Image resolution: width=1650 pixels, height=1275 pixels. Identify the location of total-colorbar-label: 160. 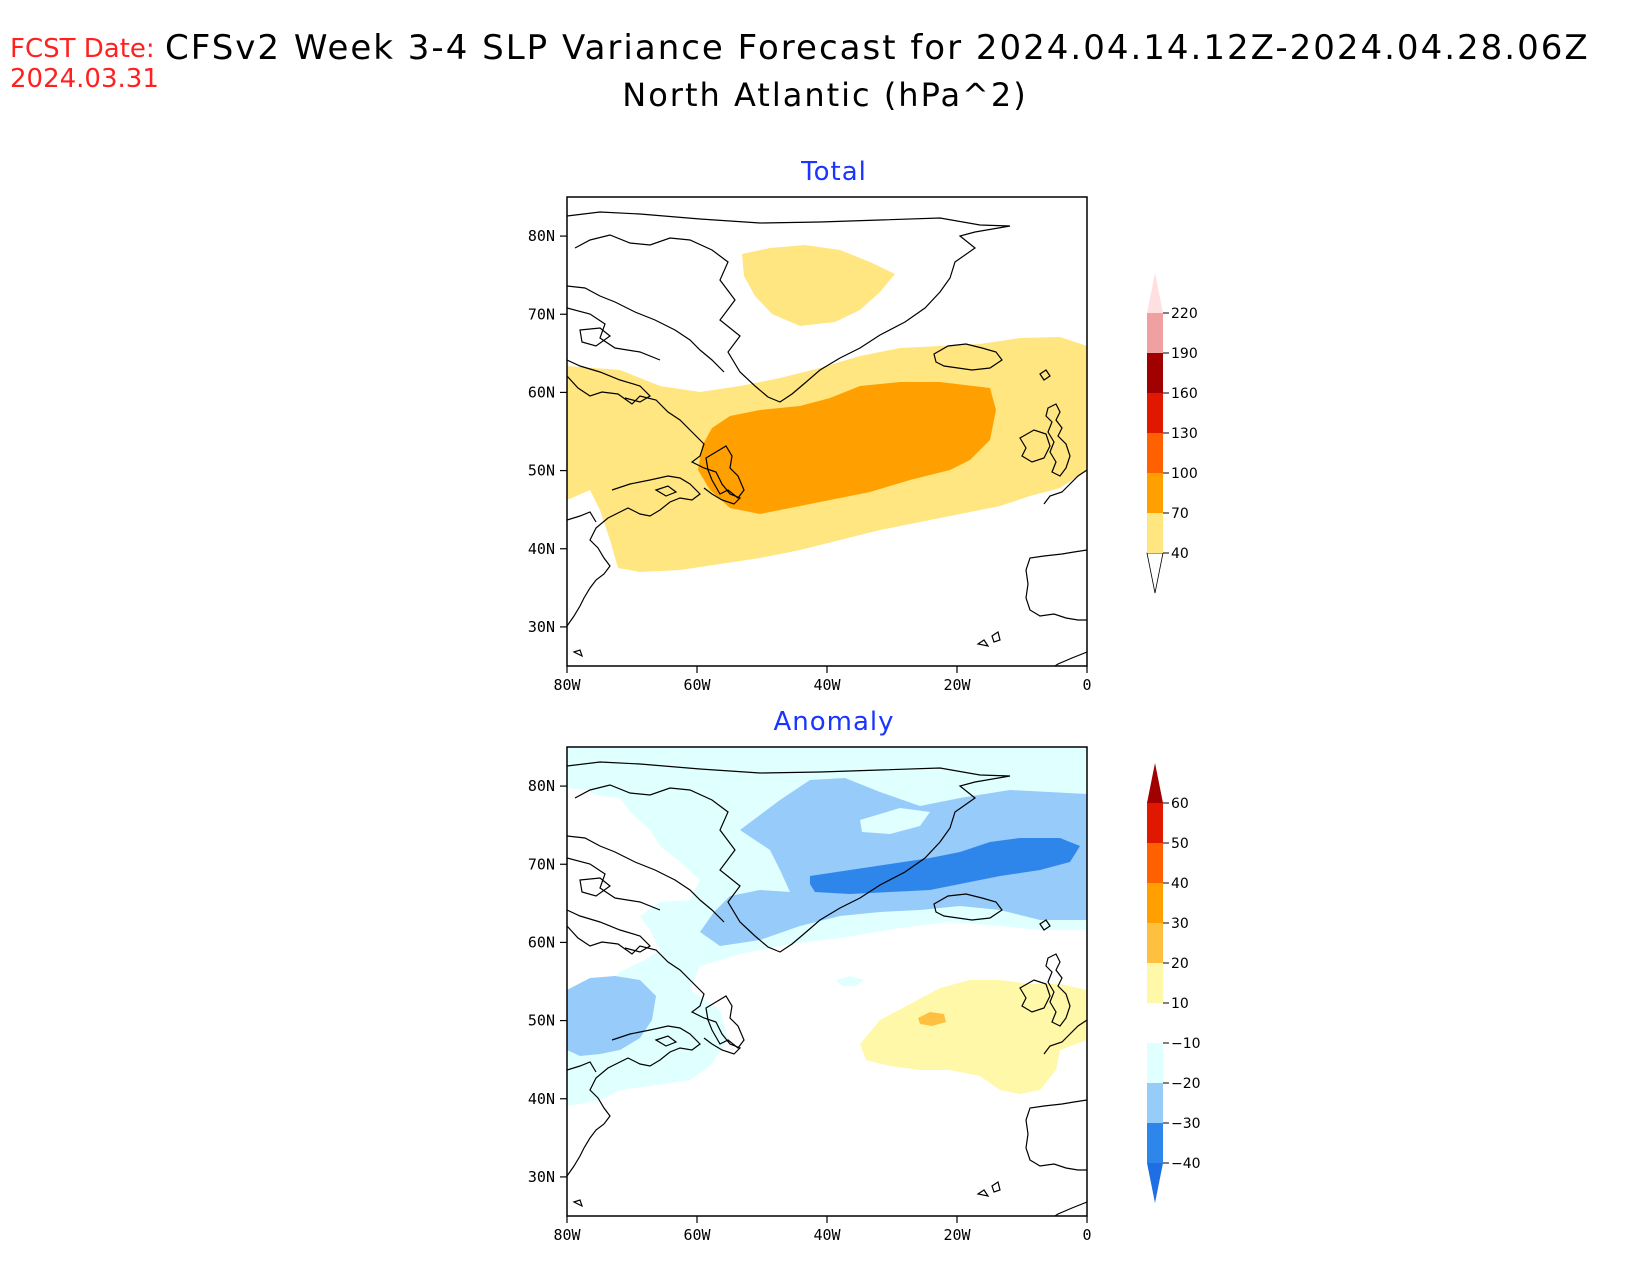
(1184, 394).